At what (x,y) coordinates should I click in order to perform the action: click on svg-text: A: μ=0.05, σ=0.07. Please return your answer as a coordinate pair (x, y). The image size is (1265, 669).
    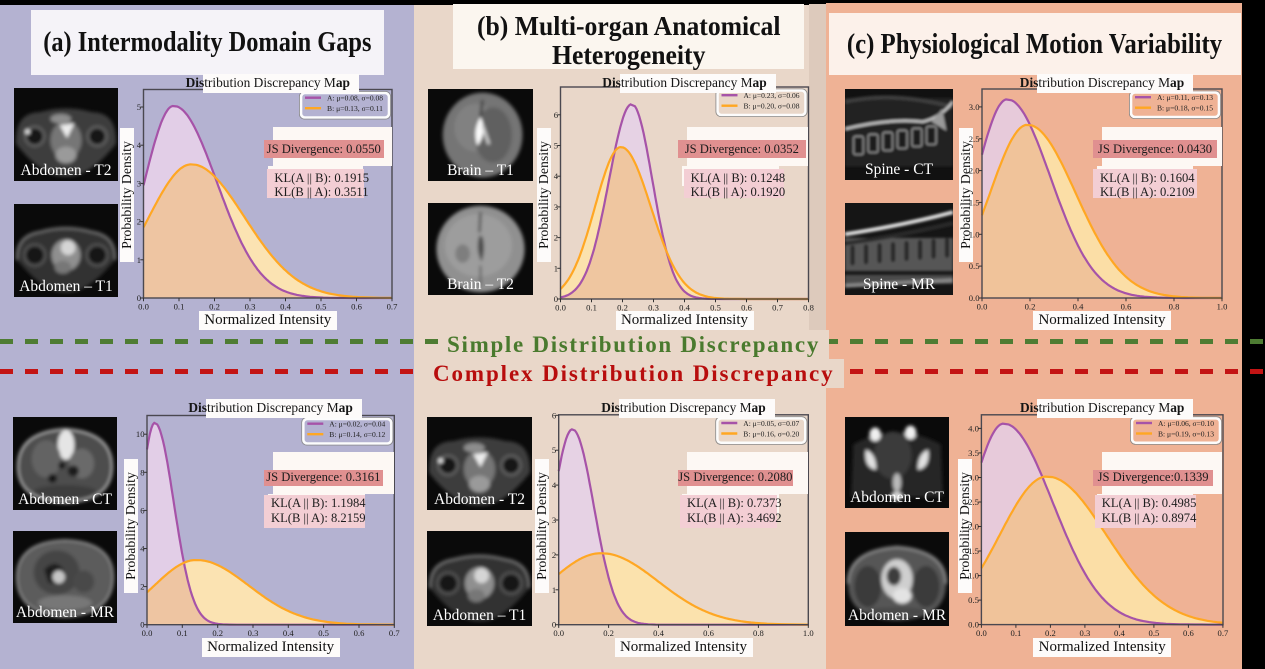
    Looking at the image, I should click on (771, 423).